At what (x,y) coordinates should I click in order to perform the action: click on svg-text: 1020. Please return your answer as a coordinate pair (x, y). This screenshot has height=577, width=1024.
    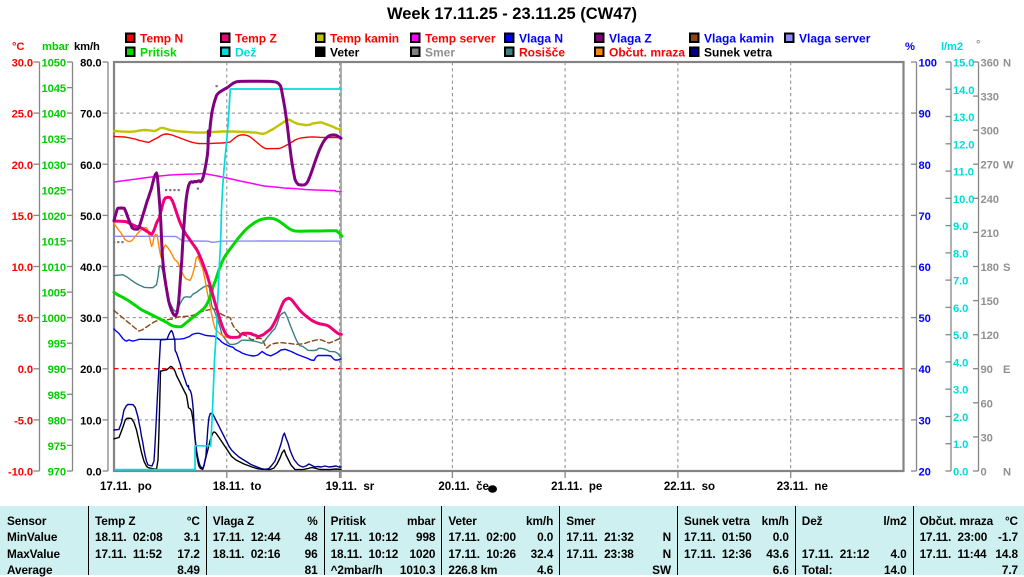
    Looking at the image, I should click on (54, 217).